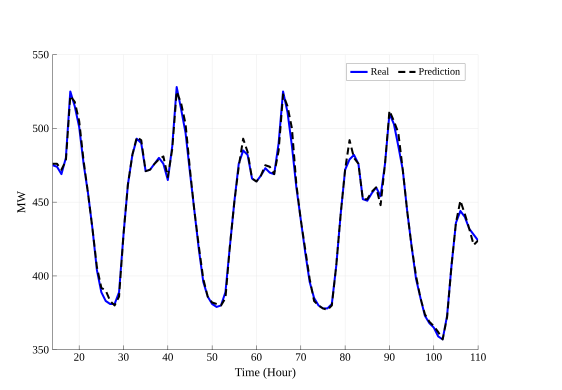 Image resolution: width=562 pixels, height=390 pixels. I want to click on x-tick-label: 90, so click(389, 357).